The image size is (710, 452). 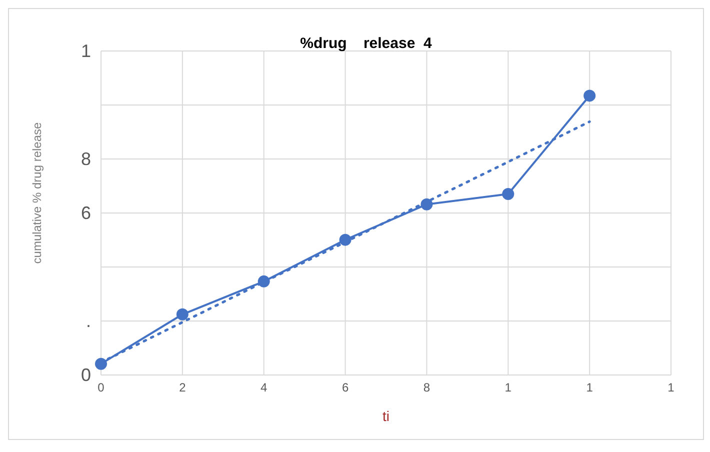 I want to click on y-axis-title: cumulative % drug release, so click(x=37, y=193).